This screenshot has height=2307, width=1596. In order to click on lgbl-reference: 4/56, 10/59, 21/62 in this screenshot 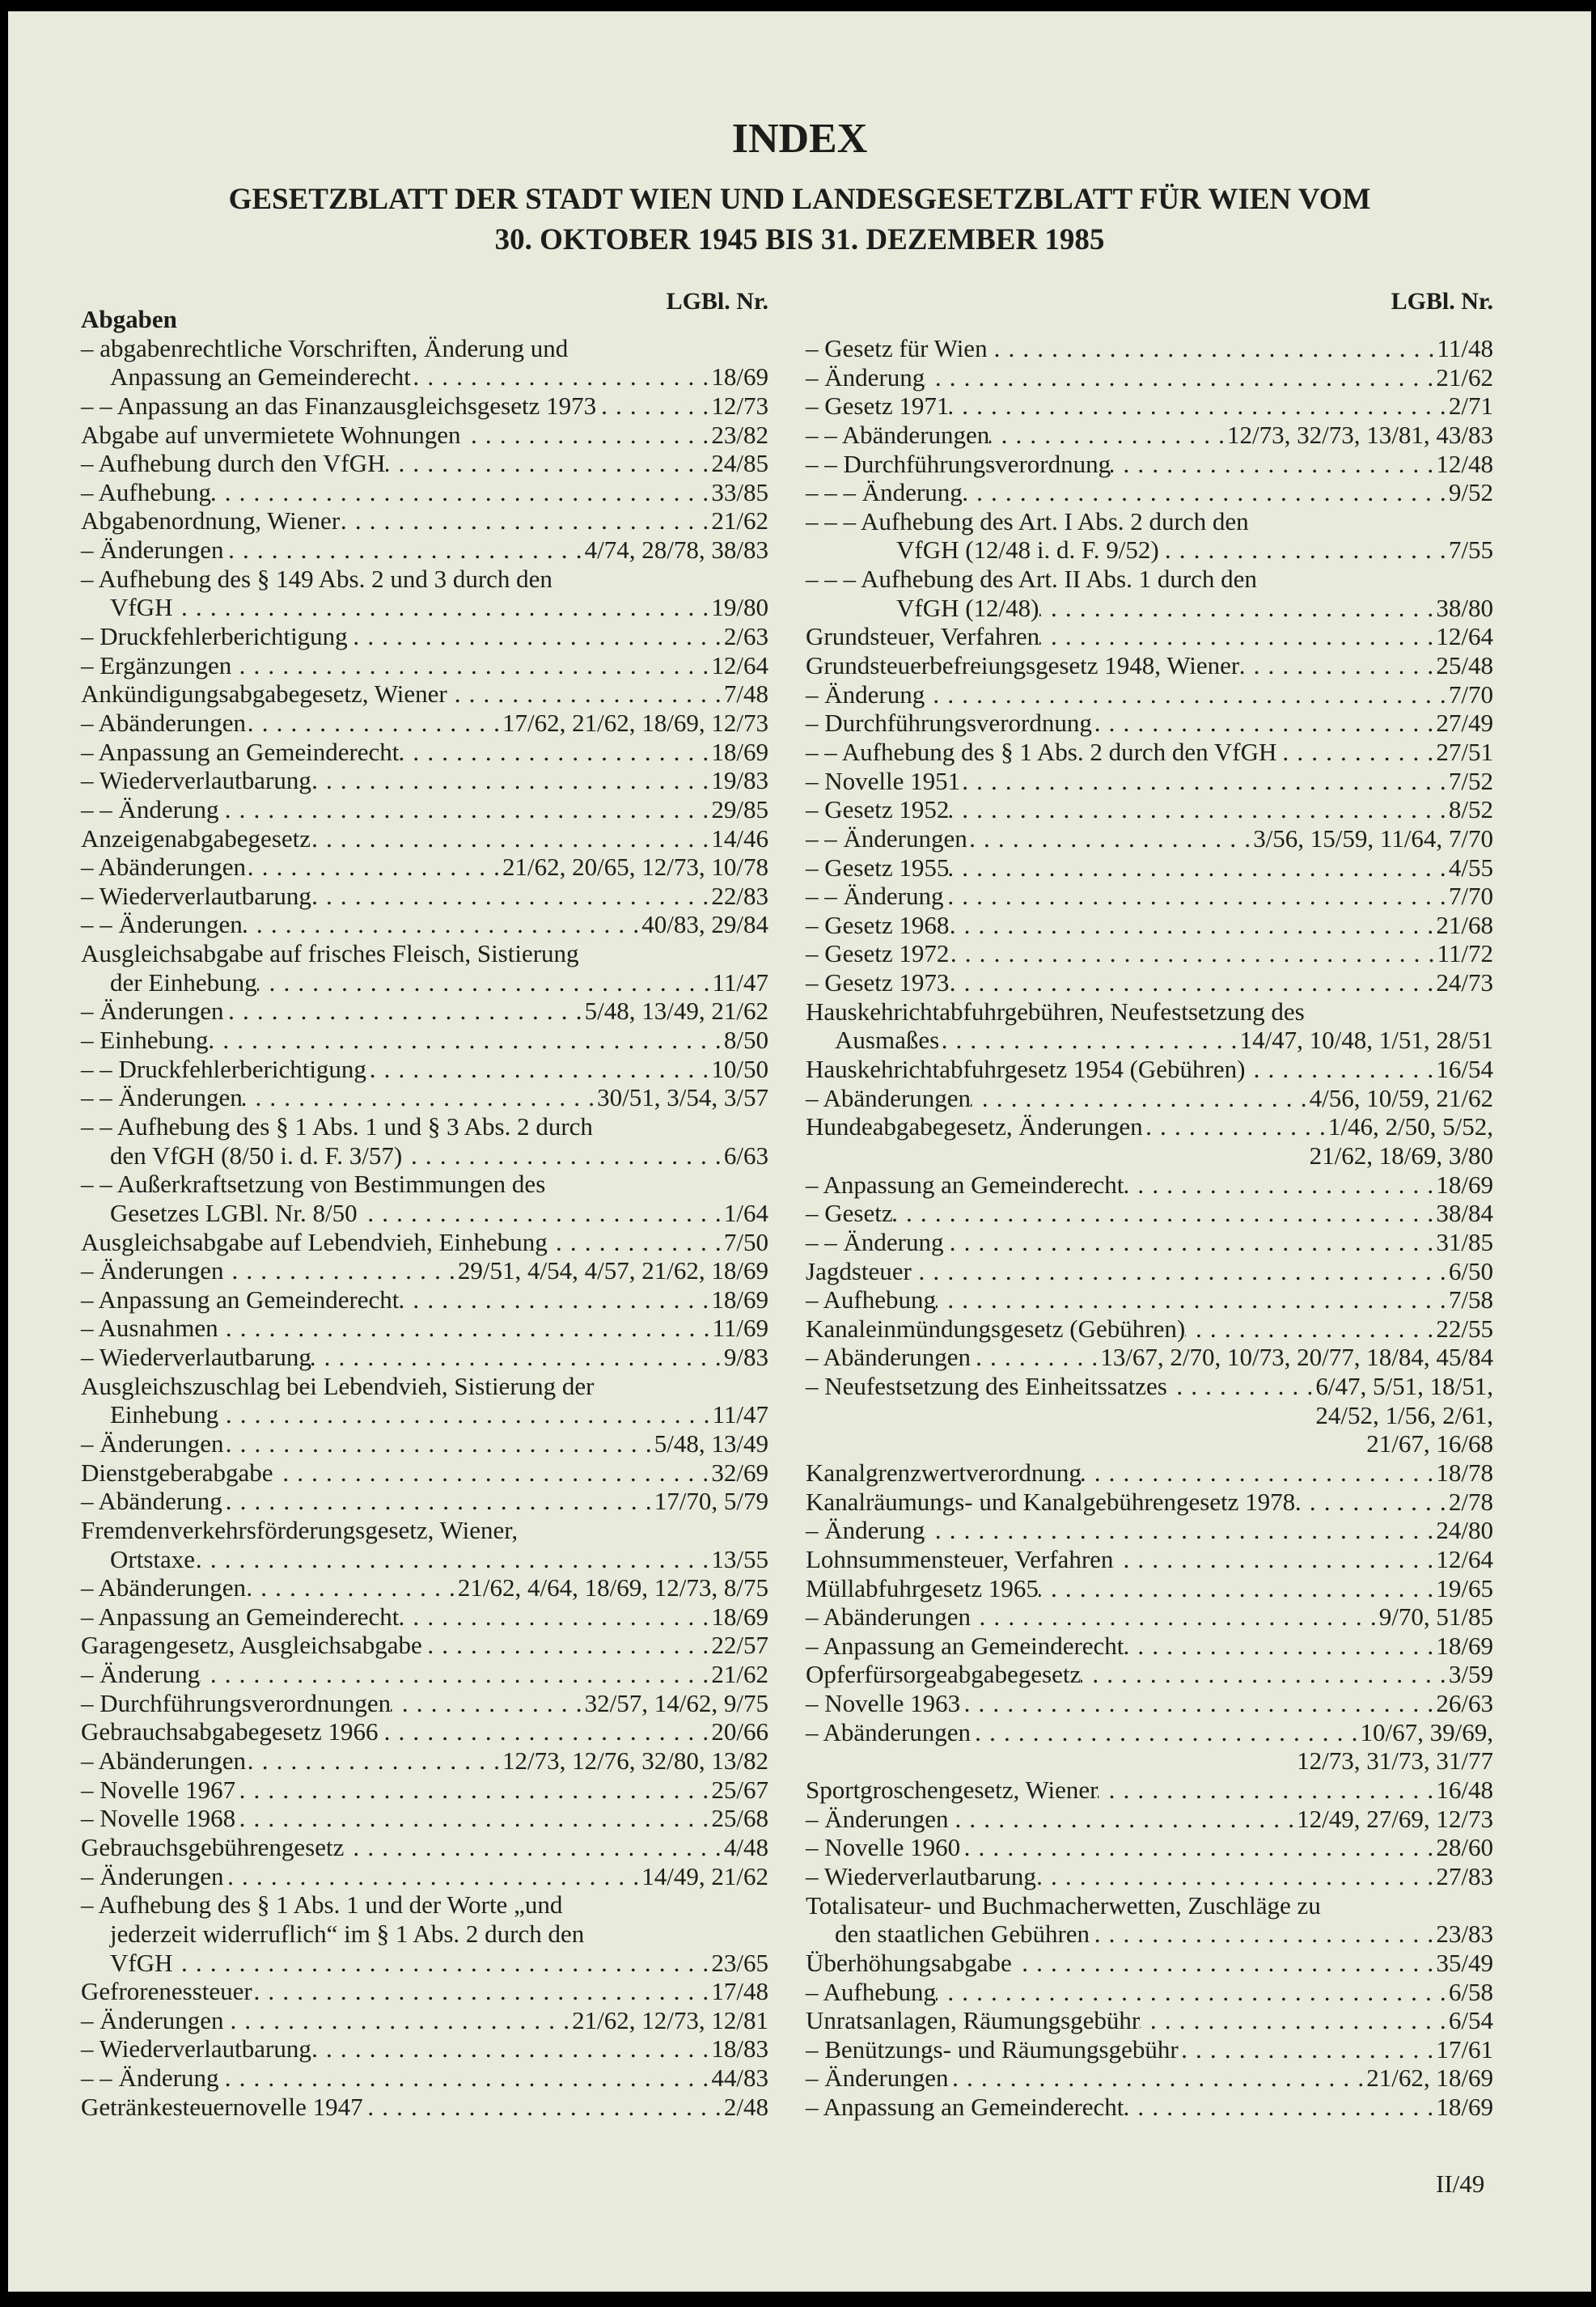, I will do `click(1401, 1097)`.